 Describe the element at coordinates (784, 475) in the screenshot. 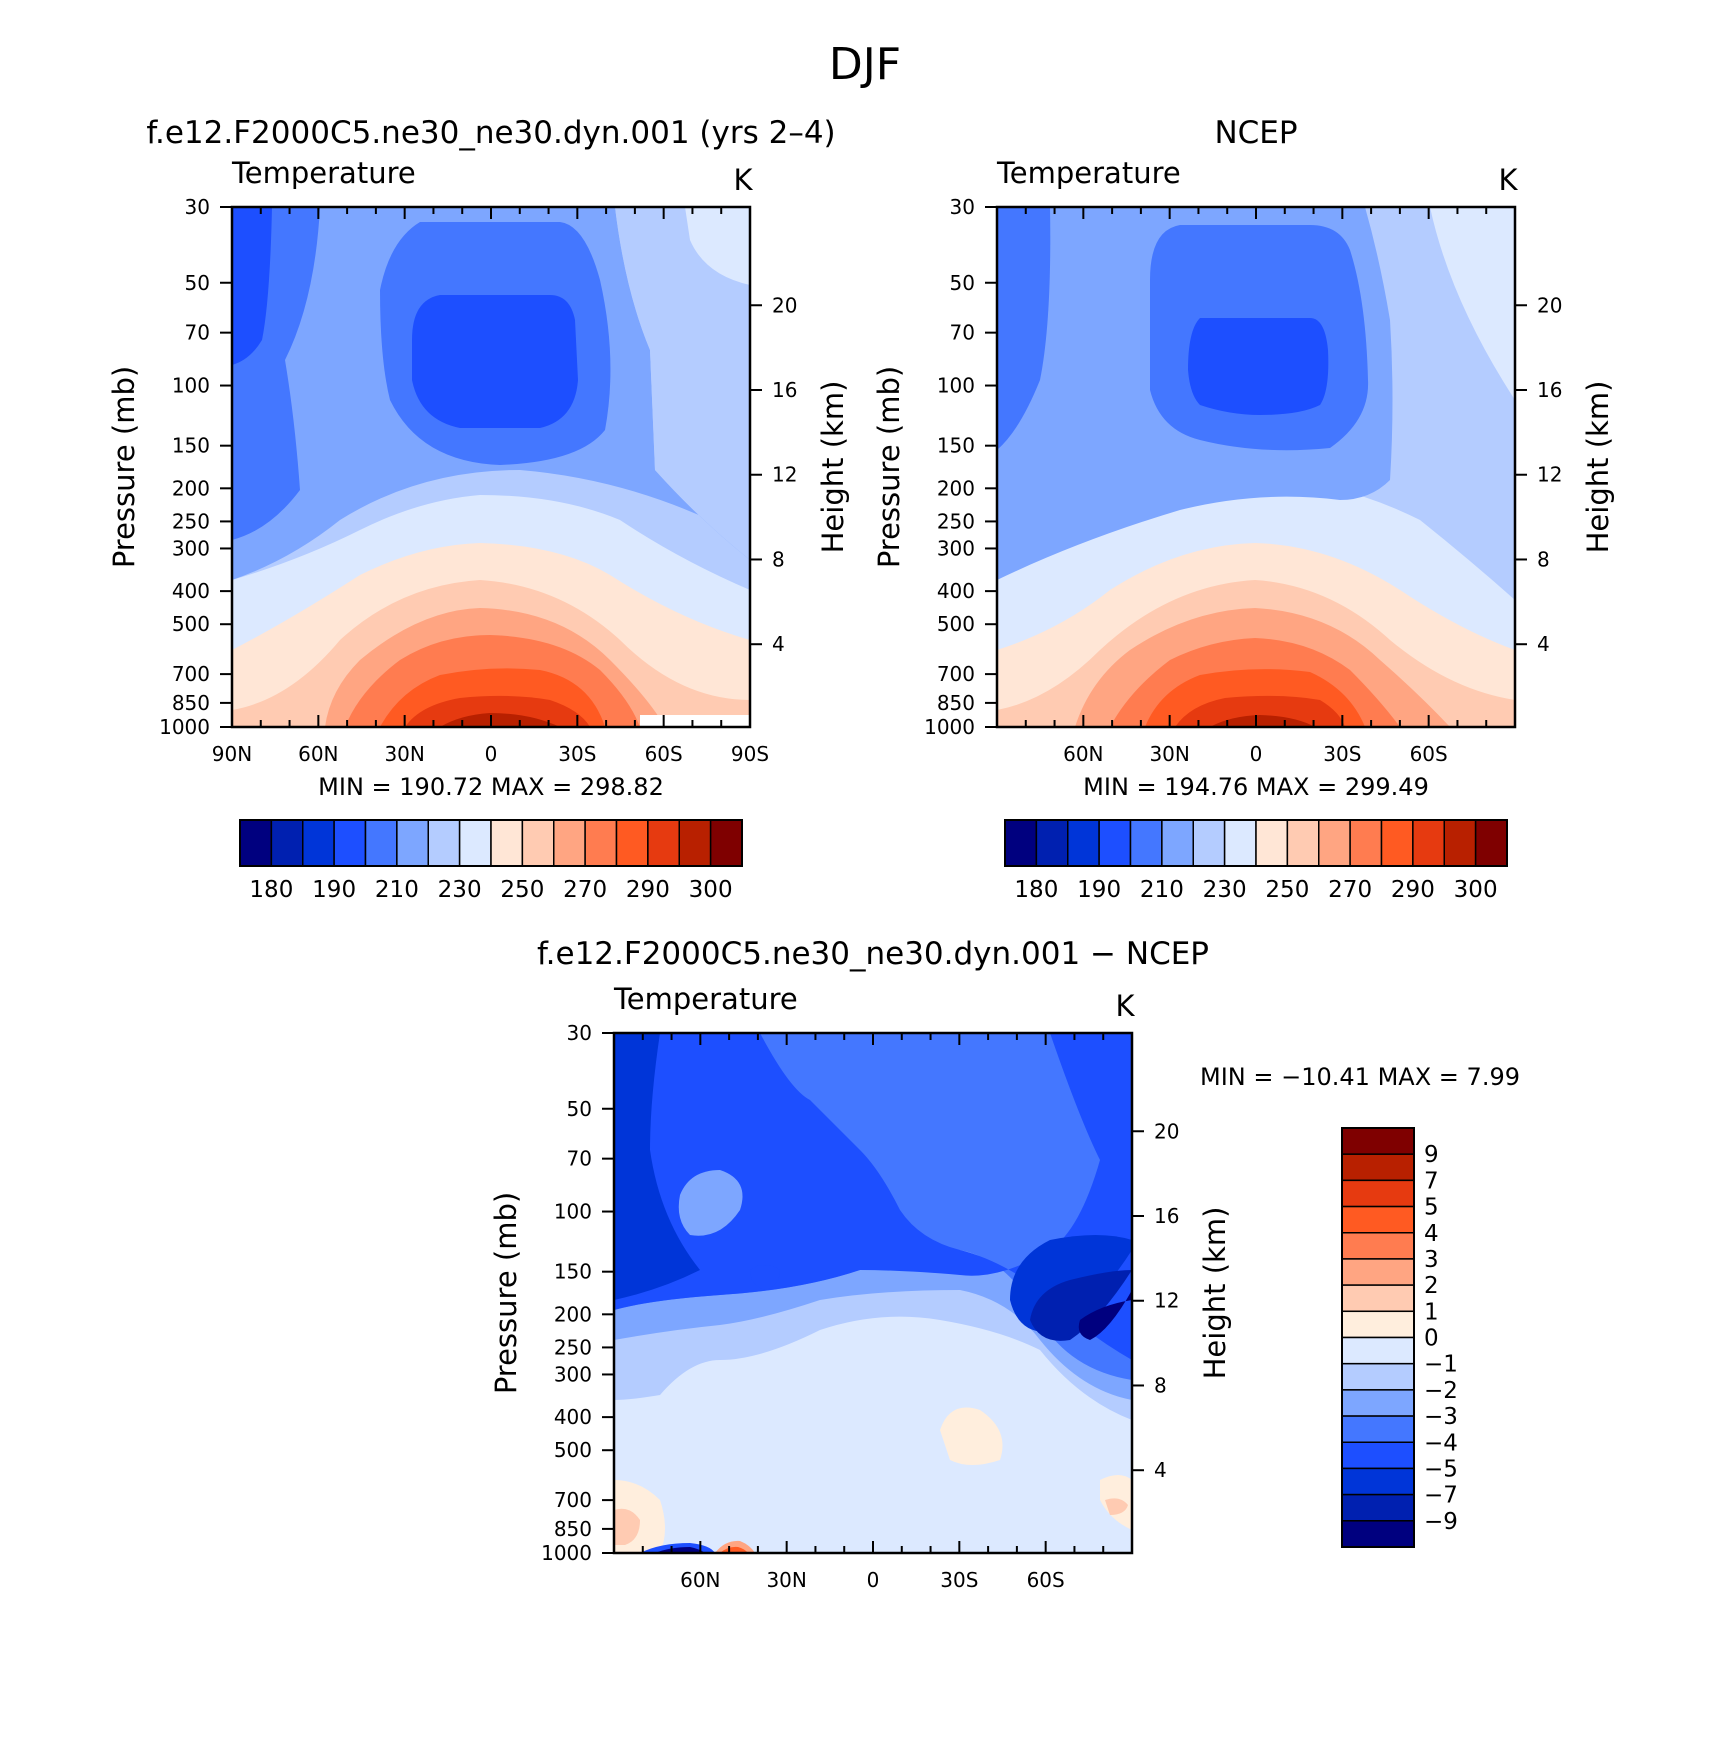

I see `y-right-tick-label: 12` at that location.